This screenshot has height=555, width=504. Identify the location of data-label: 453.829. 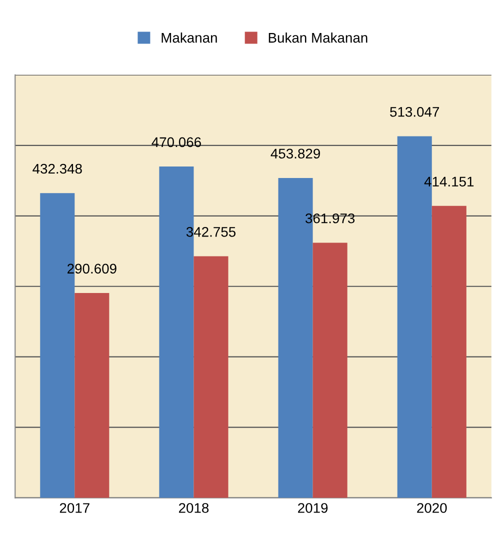
(295, 153).